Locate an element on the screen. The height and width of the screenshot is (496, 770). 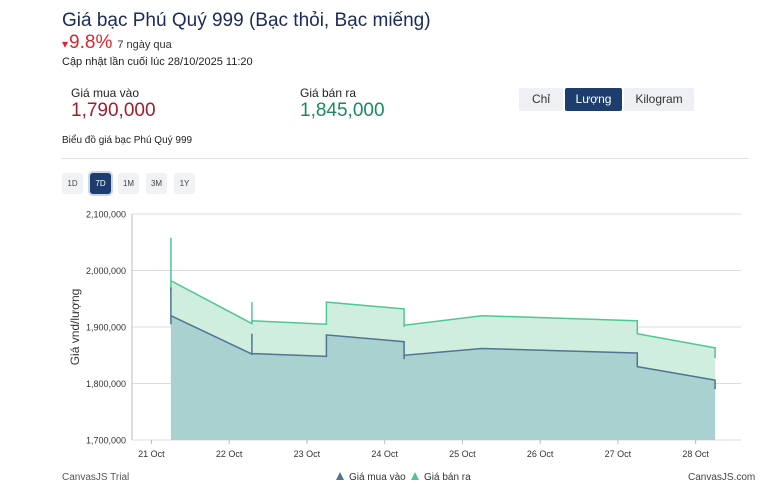
x-tick-label: 28 Oct is located at coordinates (695, 454).